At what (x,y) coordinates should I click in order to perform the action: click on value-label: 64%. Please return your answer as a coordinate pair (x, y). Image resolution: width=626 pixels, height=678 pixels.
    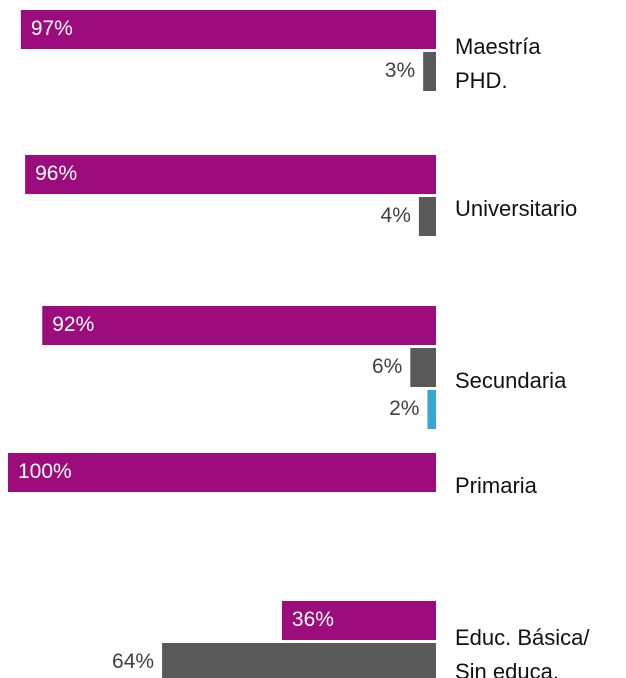
    Looking at the image, I should click on (133, 661).